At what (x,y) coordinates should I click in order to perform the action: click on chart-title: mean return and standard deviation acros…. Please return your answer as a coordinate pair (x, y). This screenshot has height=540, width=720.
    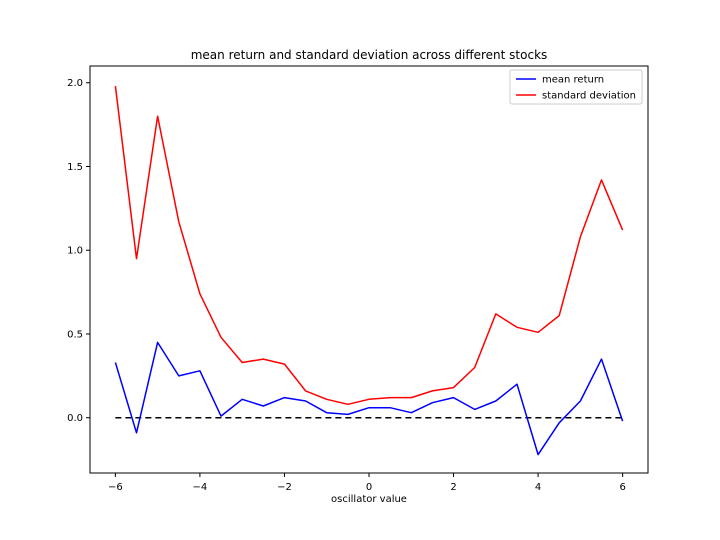
    Looking at the image, I should click on (369, 55).